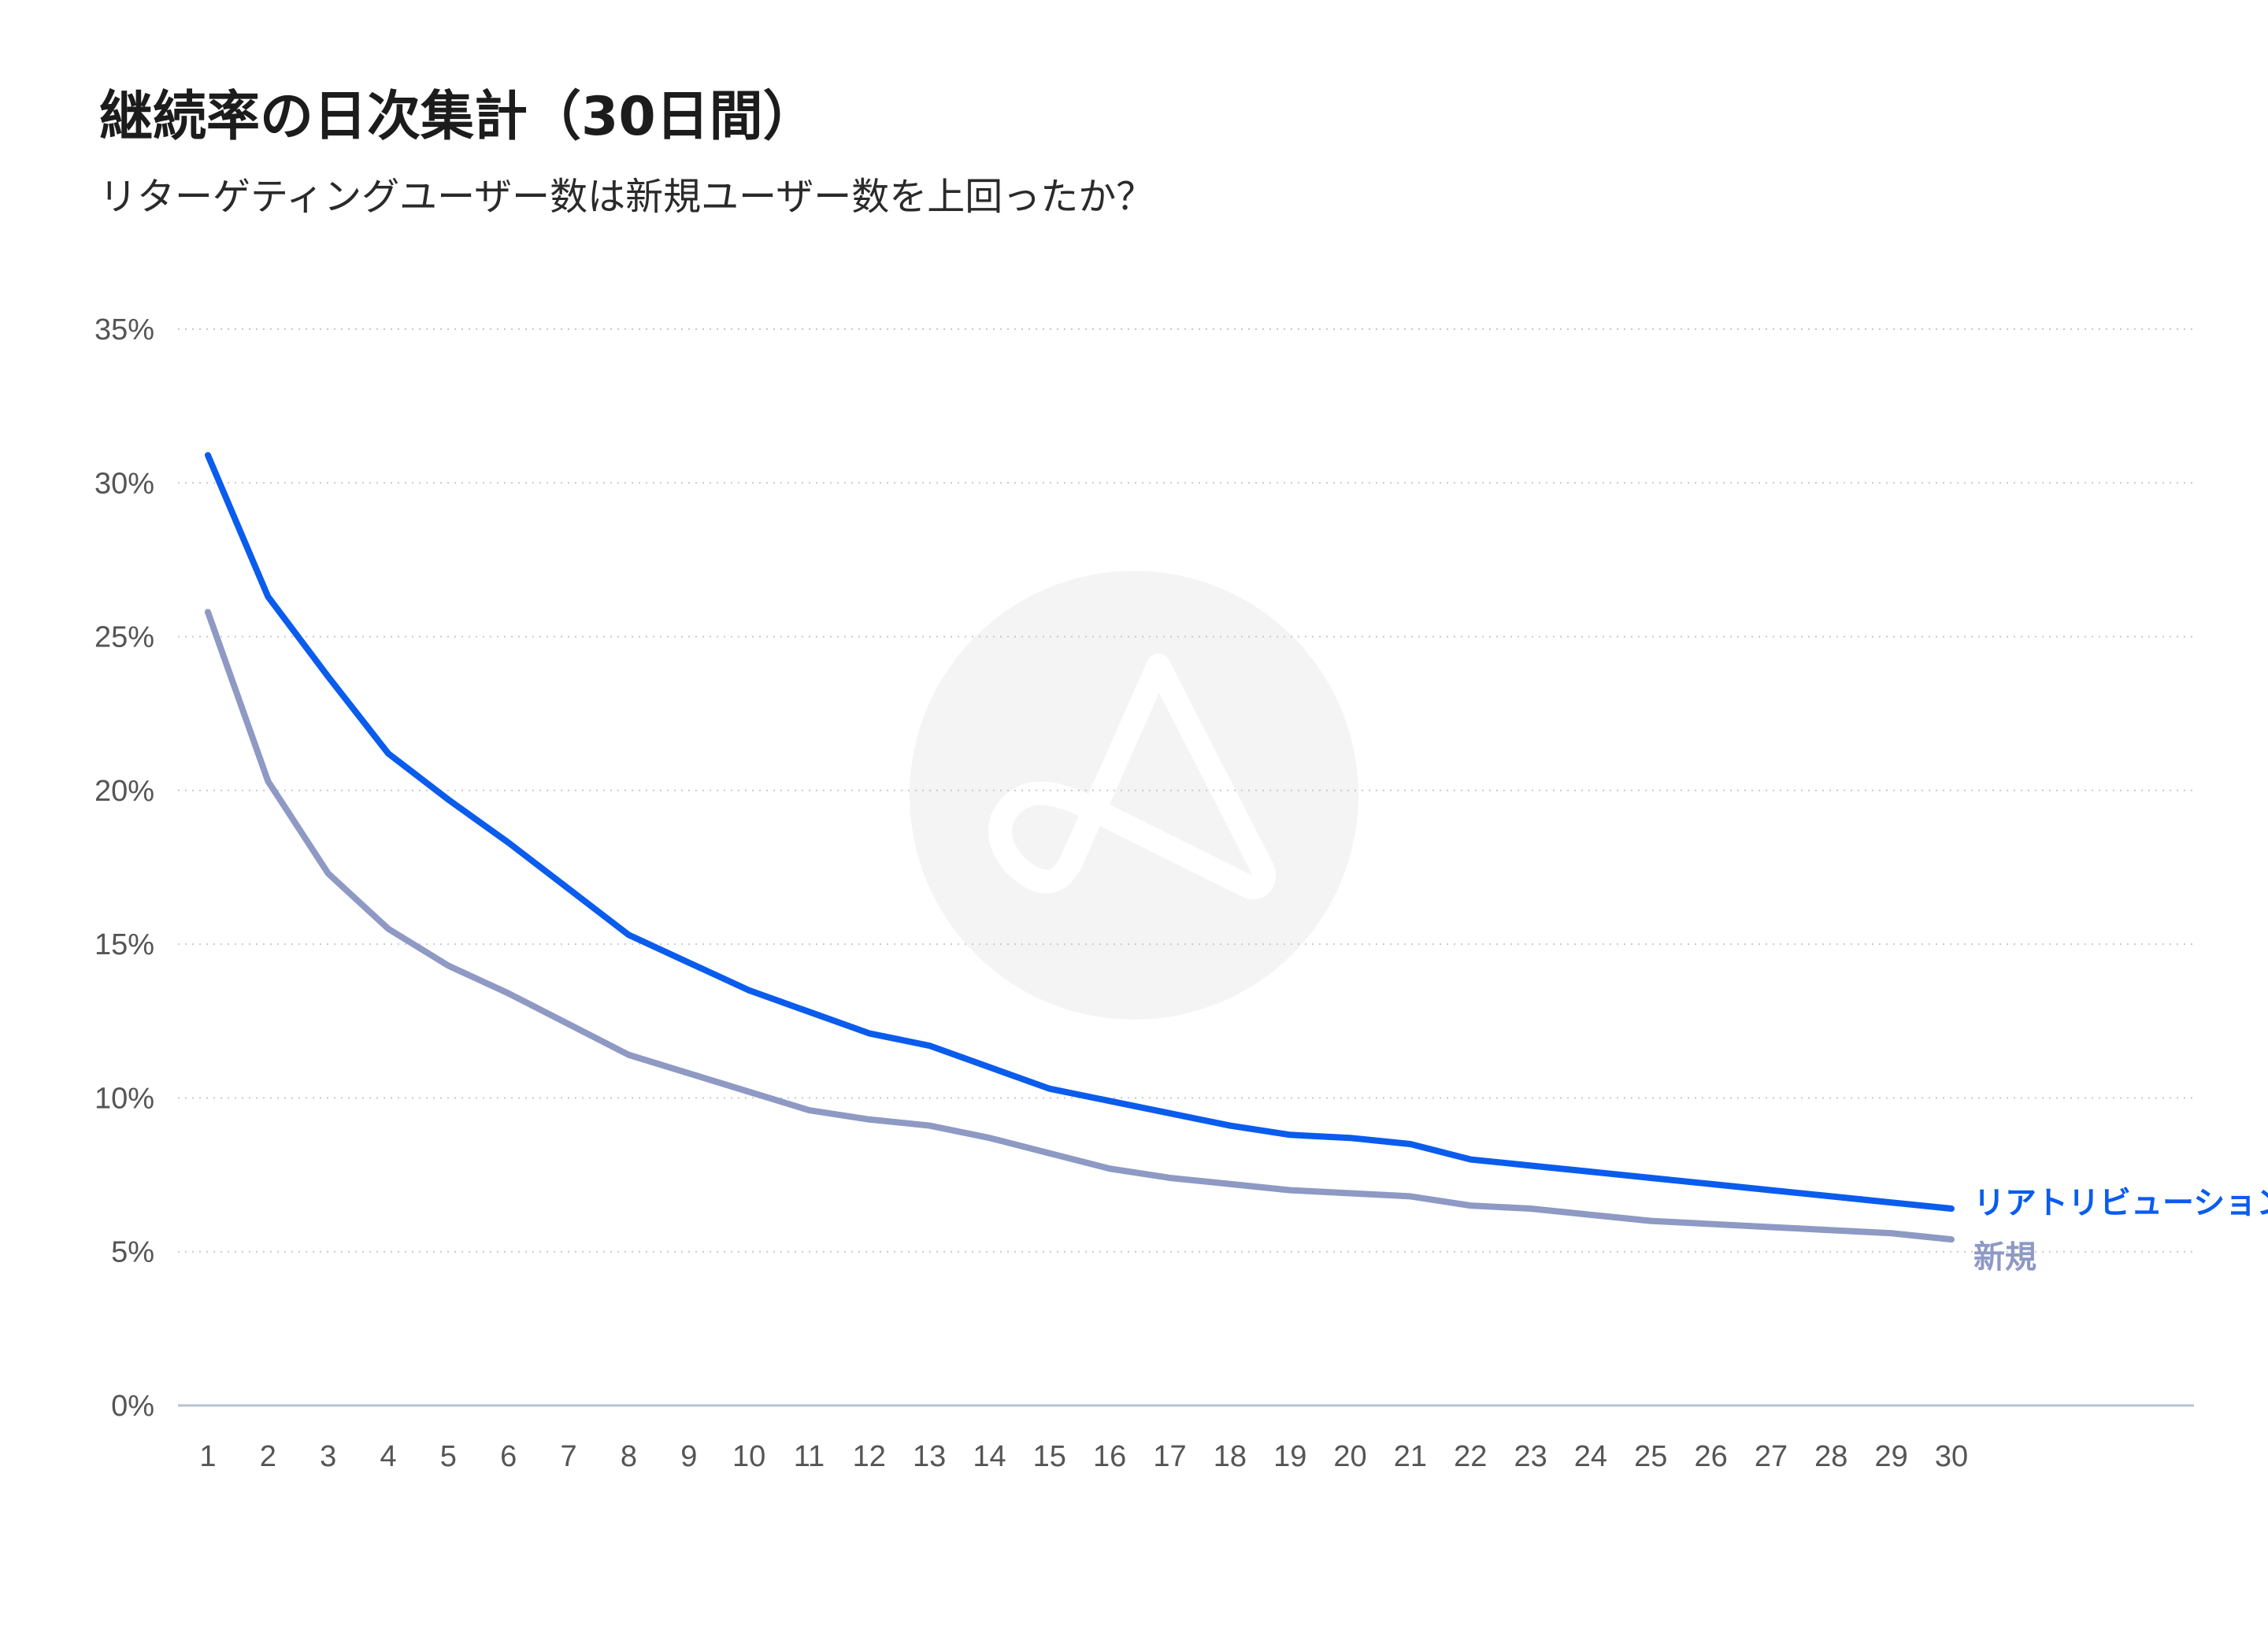 This screenshot has width=2268, height=1633. I want to click on y-tick-label: 5%, so click(132, 1252).